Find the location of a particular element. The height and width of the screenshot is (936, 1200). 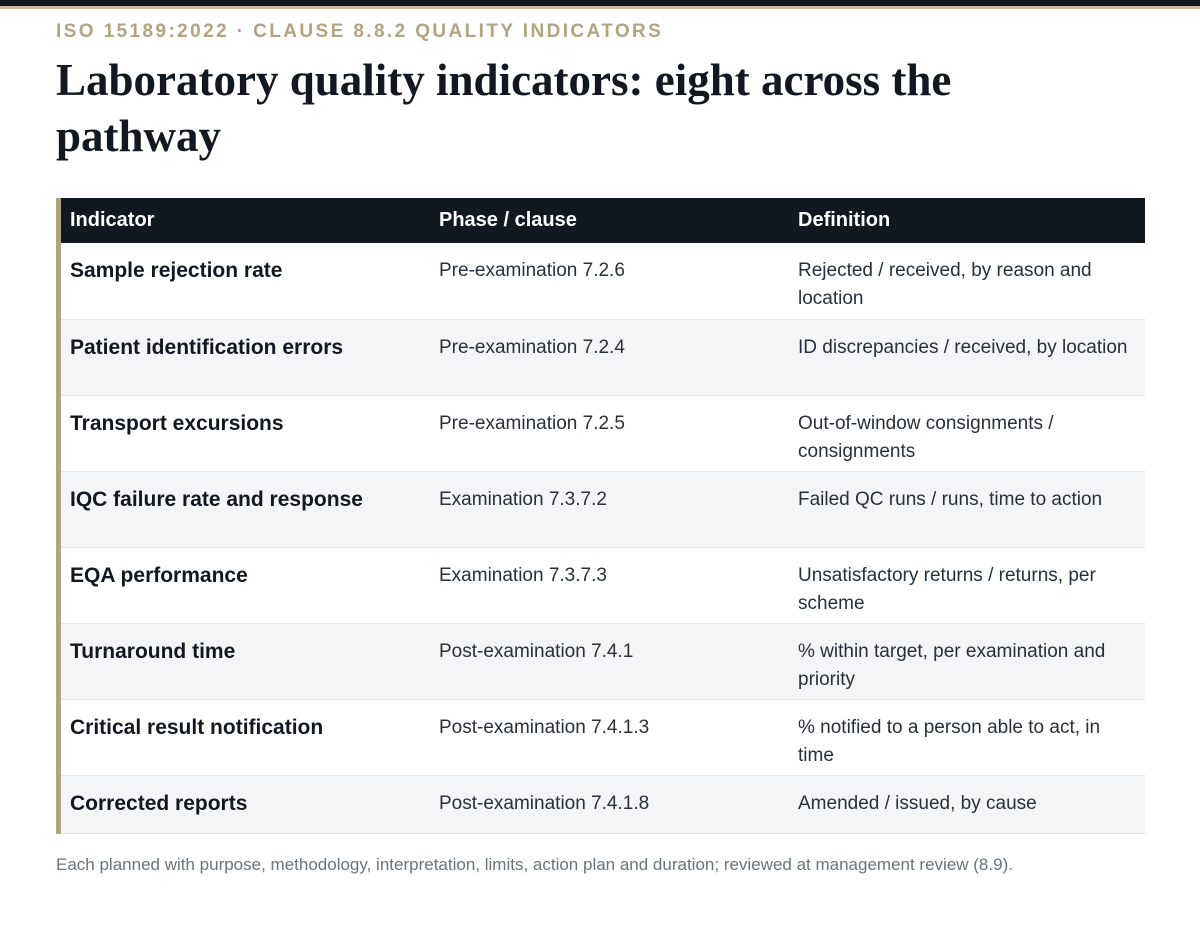

indicator-cell: Sample rejection rate is located at coordinates (176, 270).